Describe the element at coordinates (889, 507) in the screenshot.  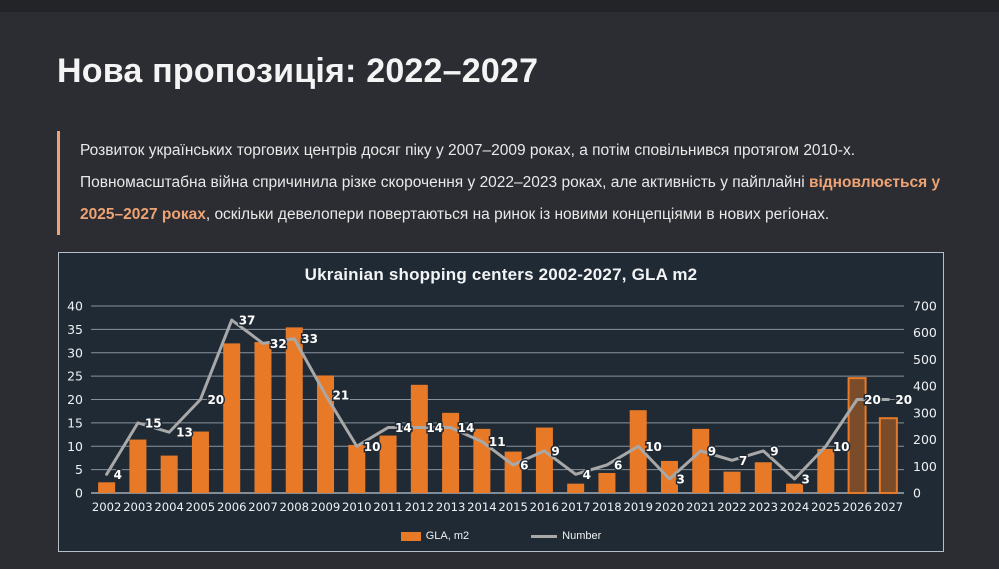
I see `x-axis-label: 2027` at that location.